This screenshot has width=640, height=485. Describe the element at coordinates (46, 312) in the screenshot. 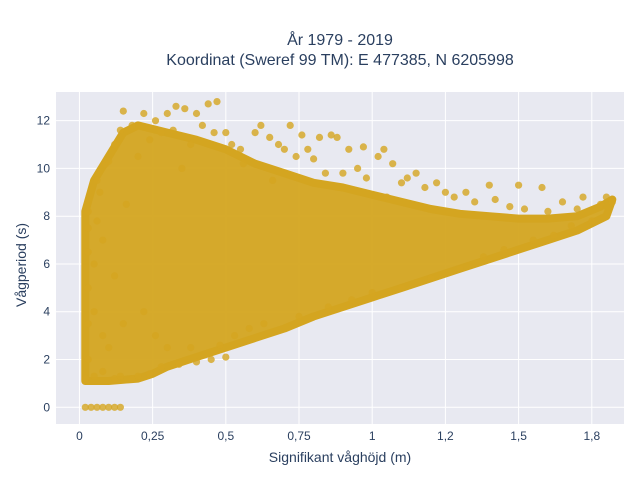

I see `y-tick-label: 4` at that location.